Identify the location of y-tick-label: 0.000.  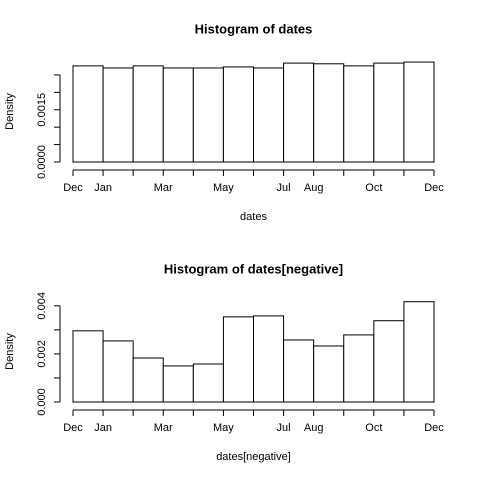
(42, 402).